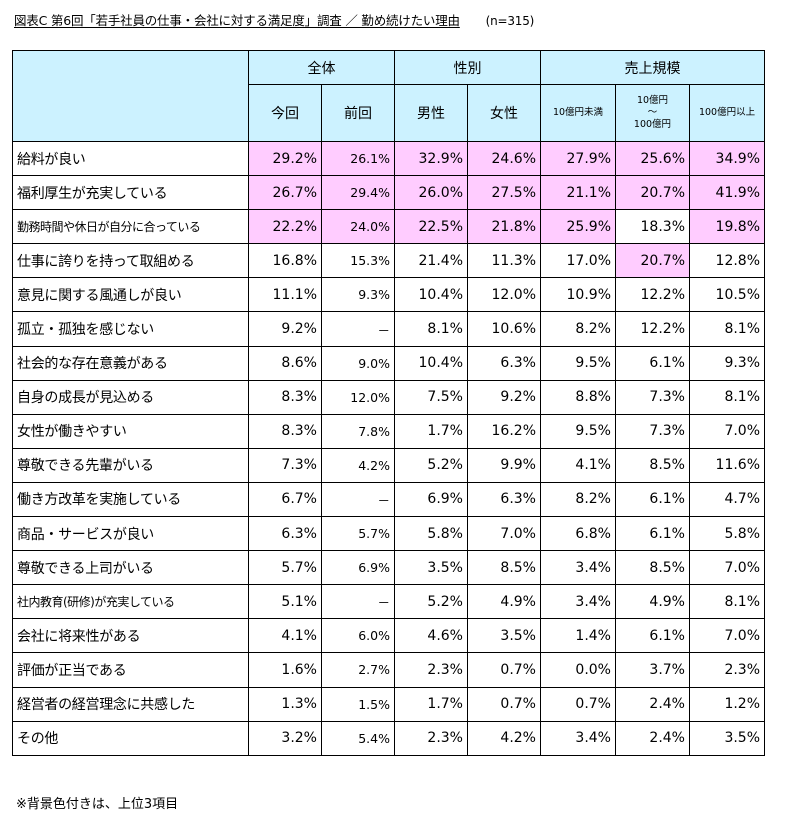 Image resolution: width=798 pixels, height=840 pixels. What do you see at coordinates (504, 227) in the screenshot?
I see `value-cell: 21.8%` at bounding box center [504, 227].